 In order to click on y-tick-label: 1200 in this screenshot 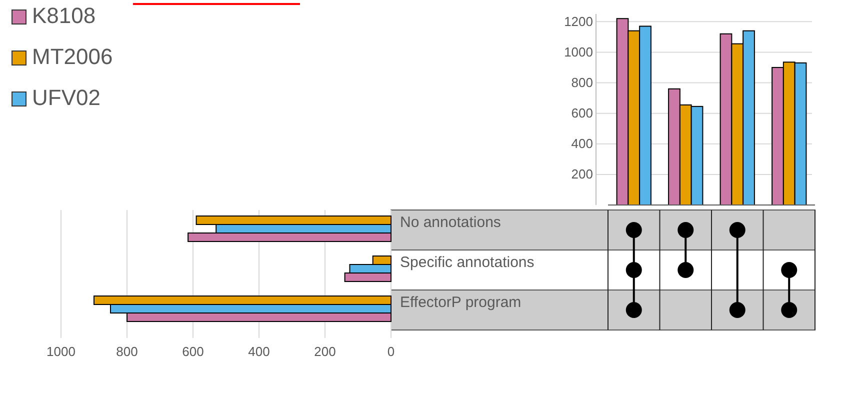, I will do `click(578, 21)`.